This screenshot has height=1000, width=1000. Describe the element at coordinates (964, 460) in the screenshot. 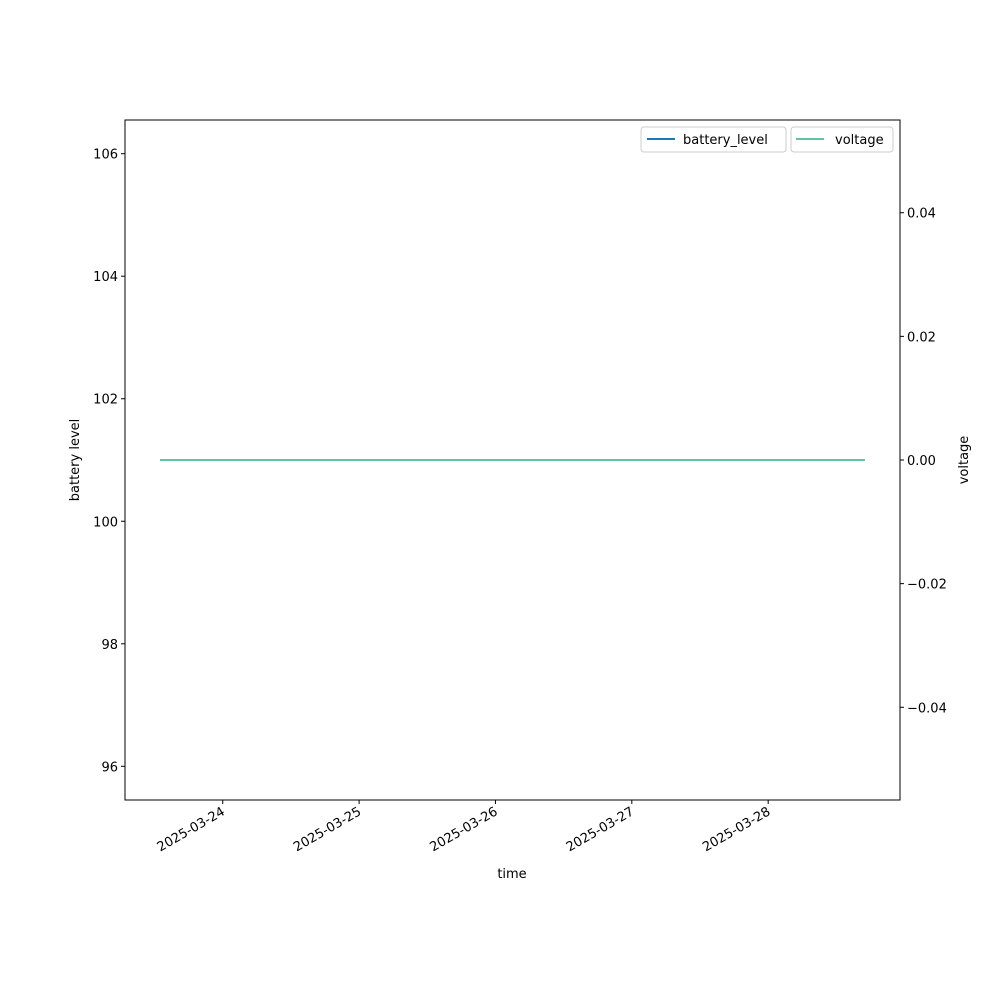

I see `y-axis-right-label: voltage` at that location.